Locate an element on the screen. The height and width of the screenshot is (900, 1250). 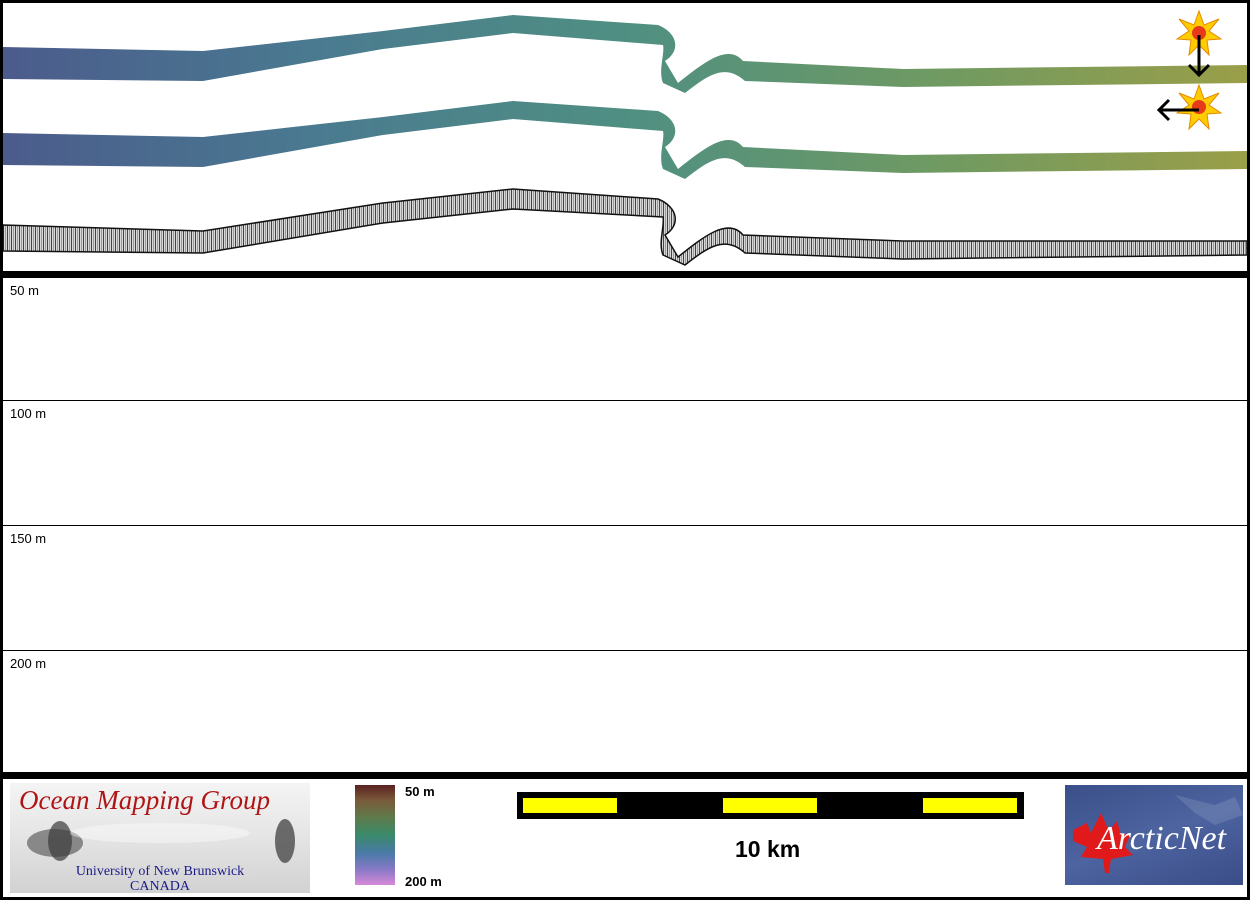
depth-row-200: 200 m is located at coordinates (625, 712).